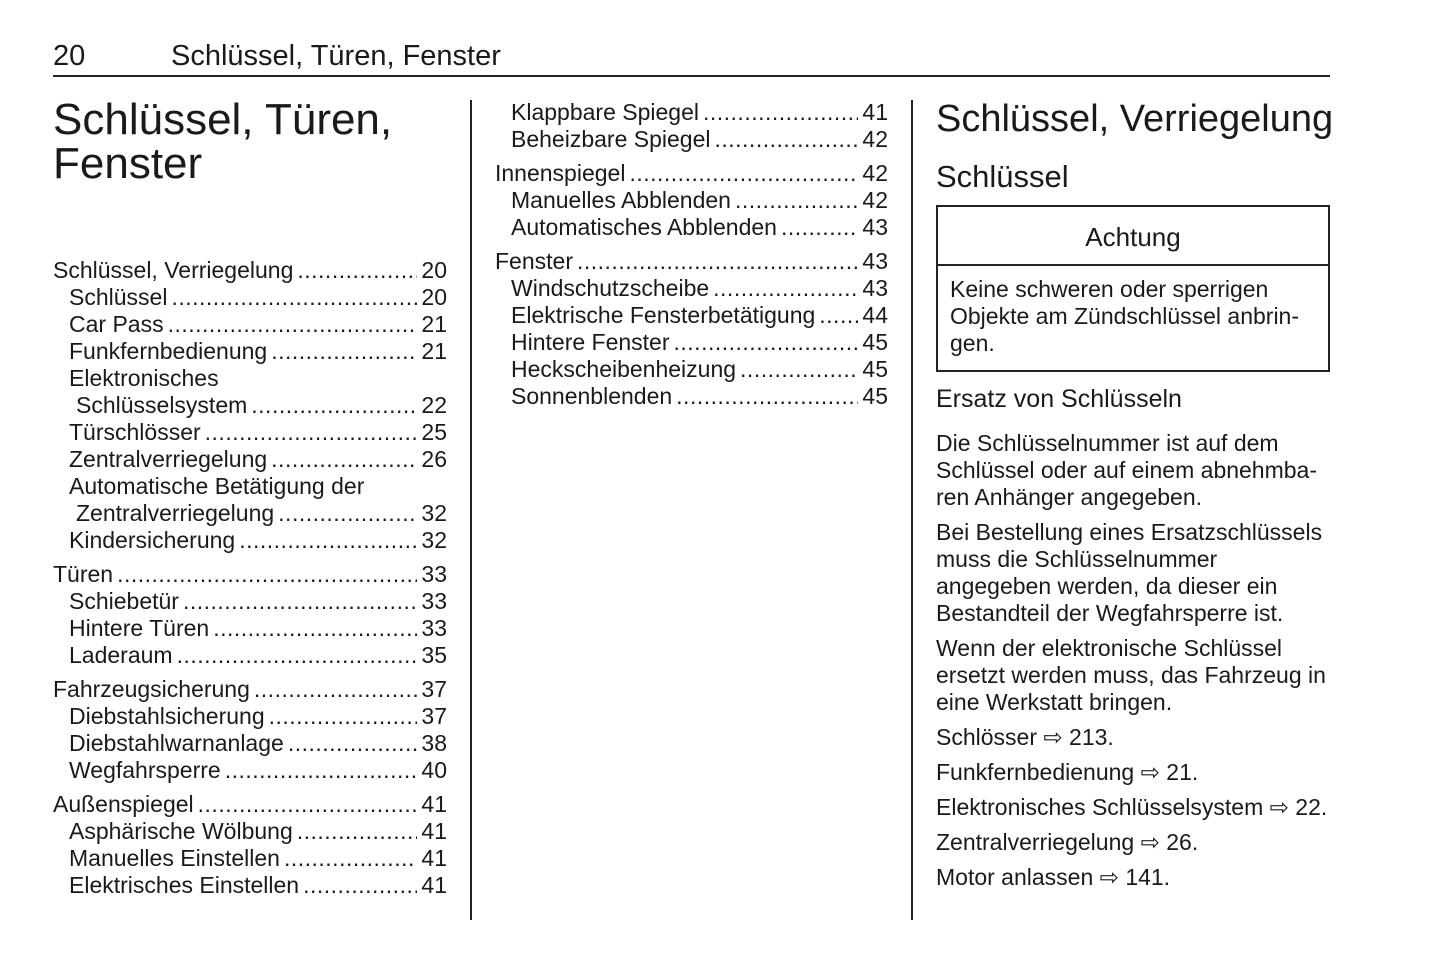 The width and height of the screenshot is (1445, 965). I want to click on toc-entry: Automatische Betätigung der, so click(250, 486).